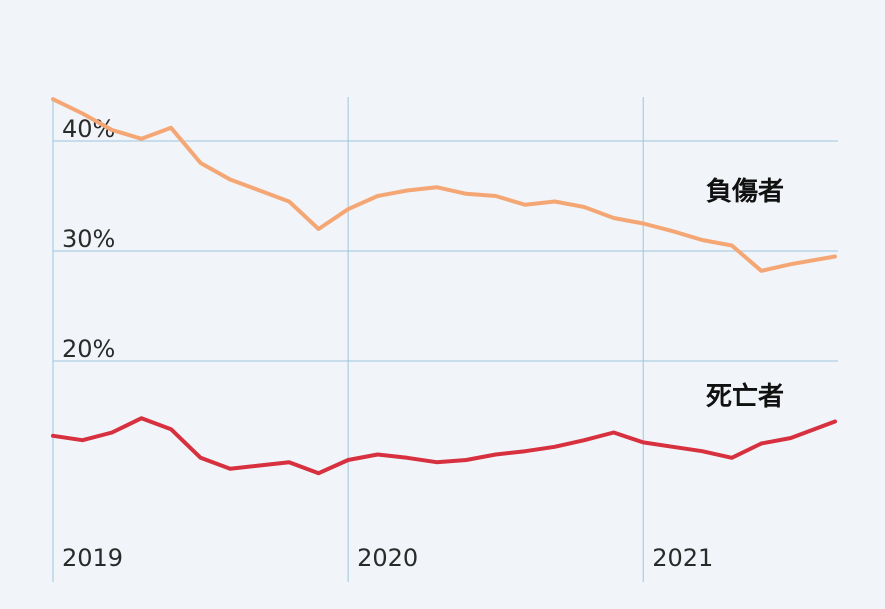 Image resolution: width=885 pixels, height=609 pixels. Describe the element at coordinates (88, 349) in the screenshot. I see `y-tick-label: 20%` at that location.